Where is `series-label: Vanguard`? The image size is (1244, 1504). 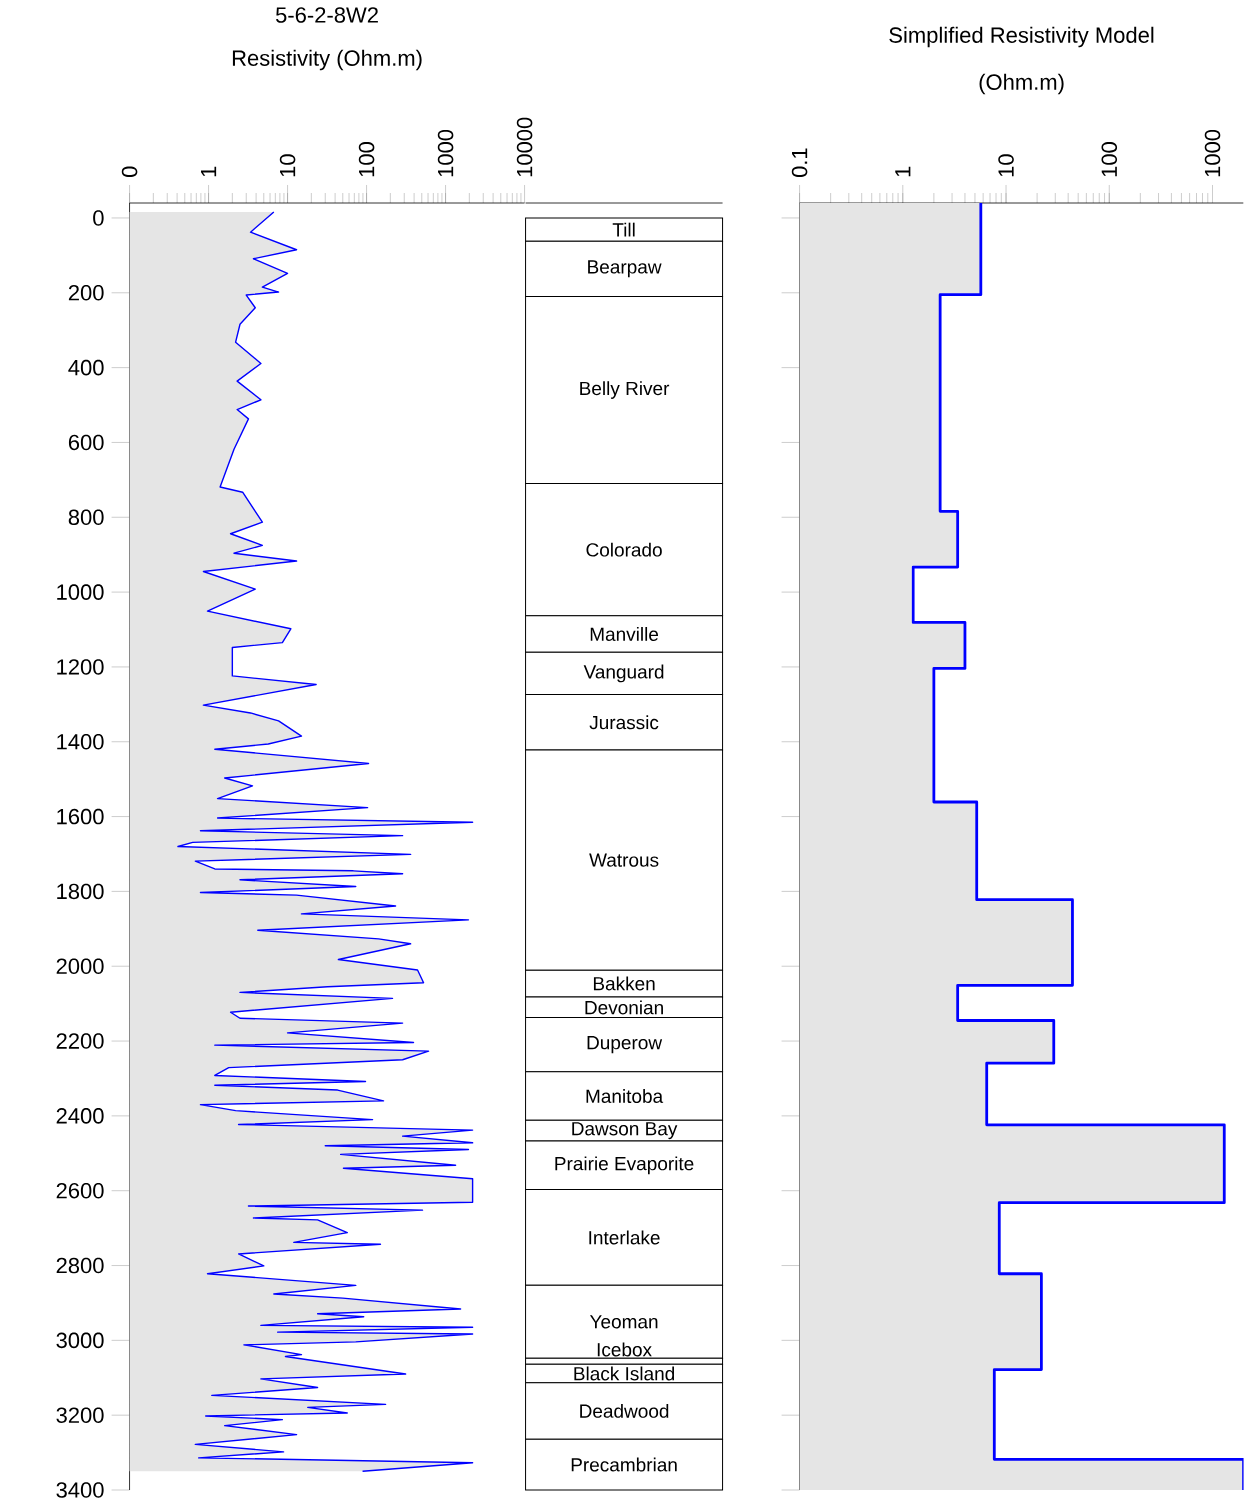 series-label: Vanguard is located at coordinates (623, 673).